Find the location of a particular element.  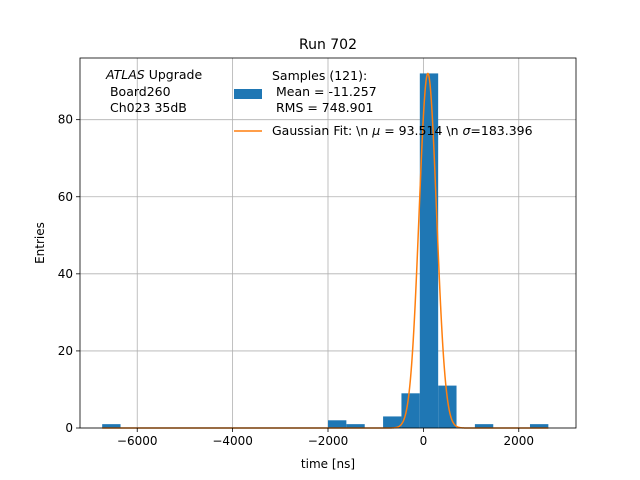

legend-rms-label: RMS = 748.901 is located at coordinates (323, 107).